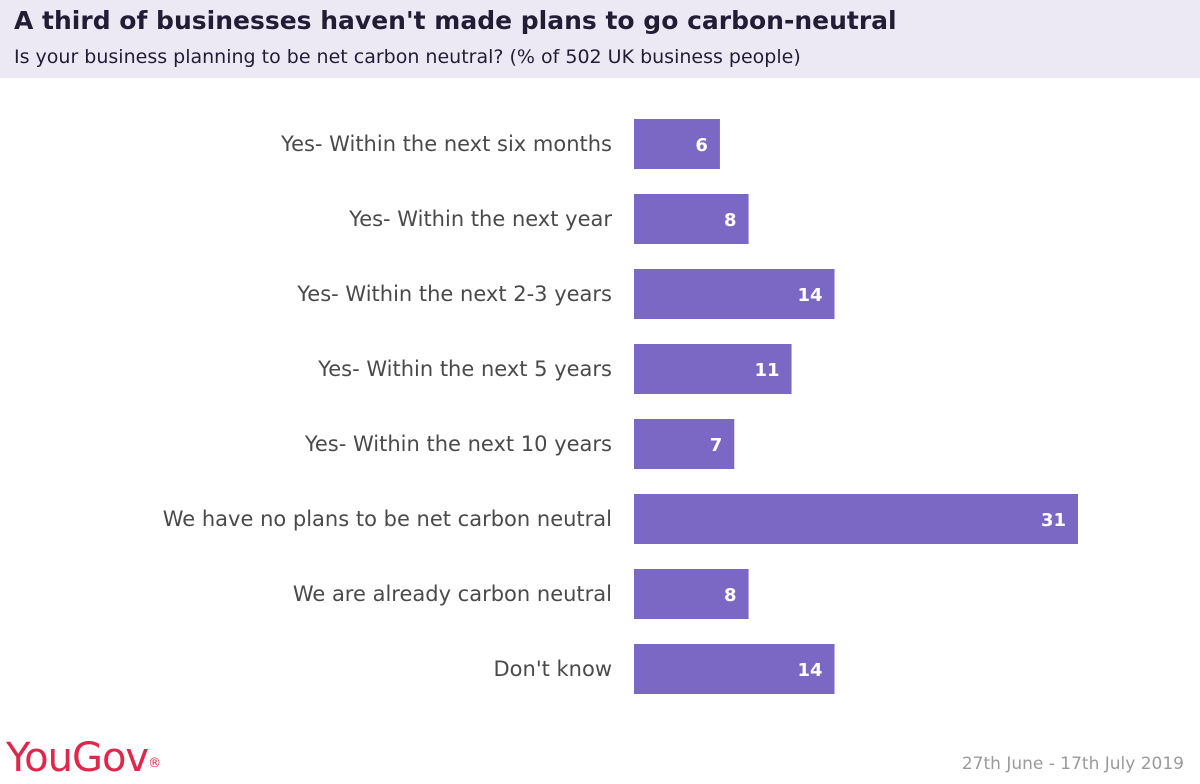  Describe the element at coordinates (454, 294) in the screenshot. I see `category-label: Yes- Within the next 2-3 years` at that location.